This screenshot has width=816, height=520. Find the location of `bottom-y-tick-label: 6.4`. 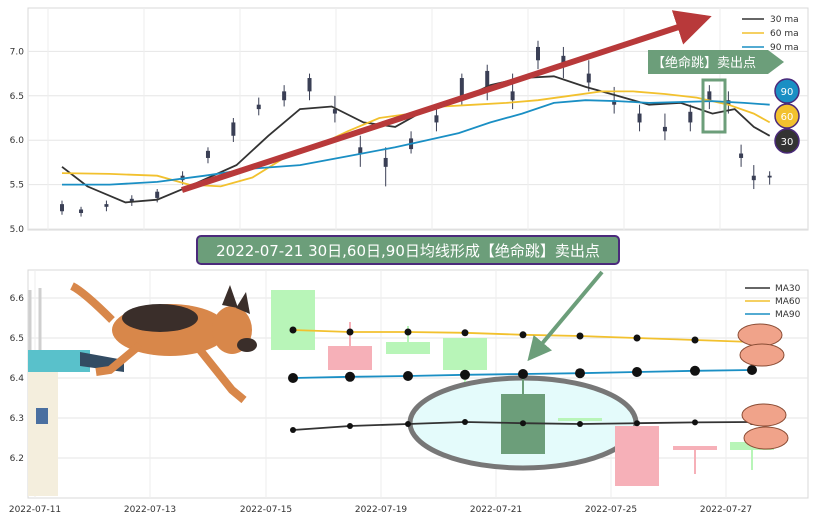

bottom-y-tick-label: 6.4 is located at coordinates (17, 379).